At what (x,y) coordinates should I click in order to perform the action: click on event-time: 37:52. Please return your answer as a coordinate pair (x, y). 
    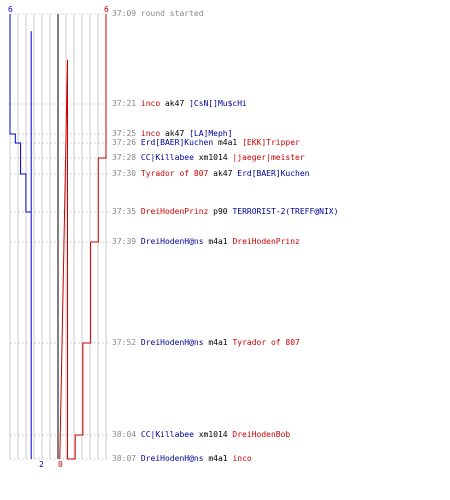
    Looking at the image, I should click on (126, 342).